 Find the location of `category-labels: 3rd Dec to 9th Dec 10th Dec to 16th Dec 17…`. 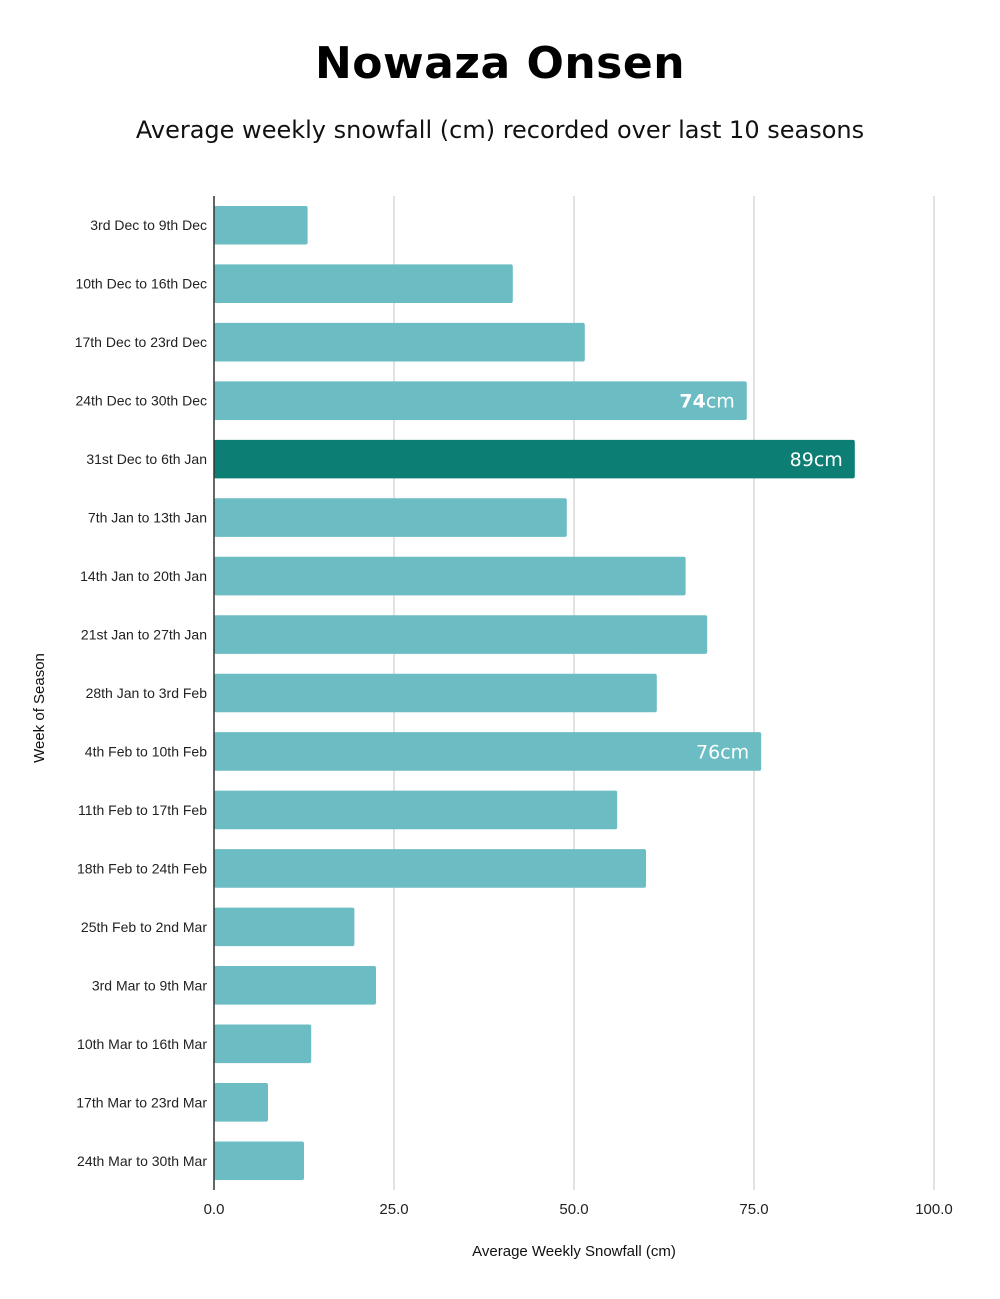

category-labels: 3rd Dec to 9th Dec 10th Dec to 16th Dec 17… is located at coordinates (141, 693).